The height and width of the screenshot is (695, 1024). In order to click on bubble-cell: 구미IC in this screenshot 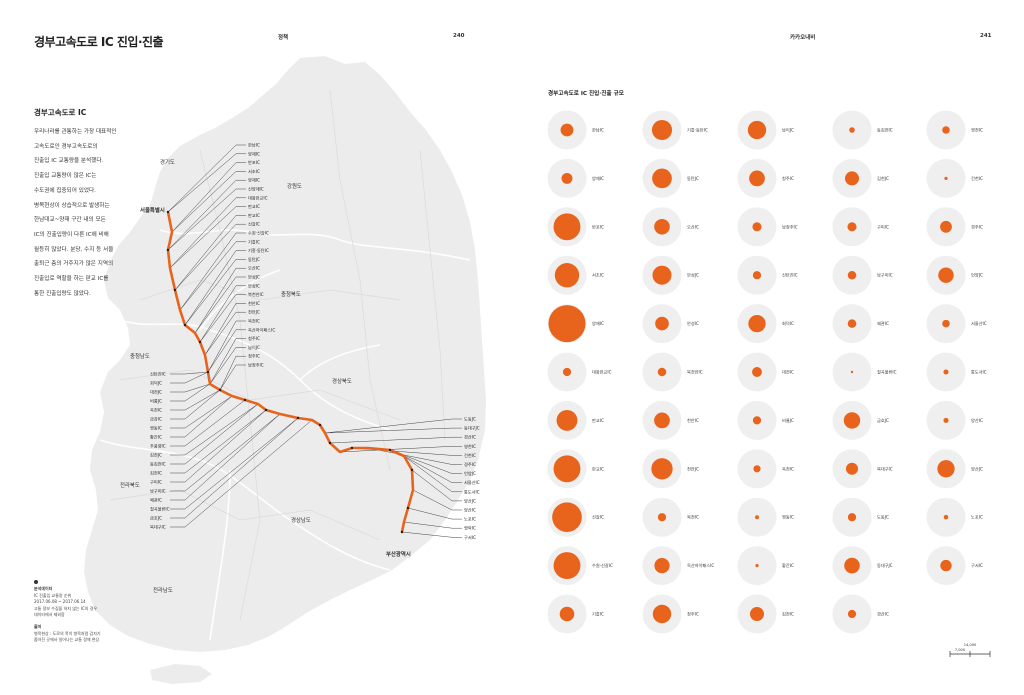, I will do `click(860, 227)`.